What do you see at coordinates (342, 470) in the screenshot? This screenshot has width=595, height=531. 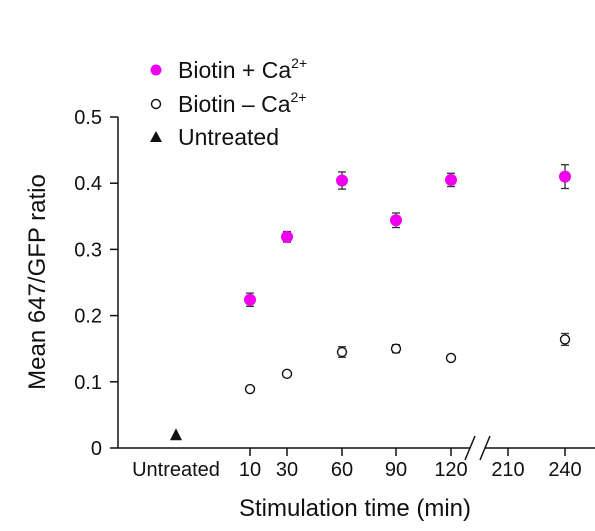 I see `x-tick-label: 60` at bounding box center [342, 470].